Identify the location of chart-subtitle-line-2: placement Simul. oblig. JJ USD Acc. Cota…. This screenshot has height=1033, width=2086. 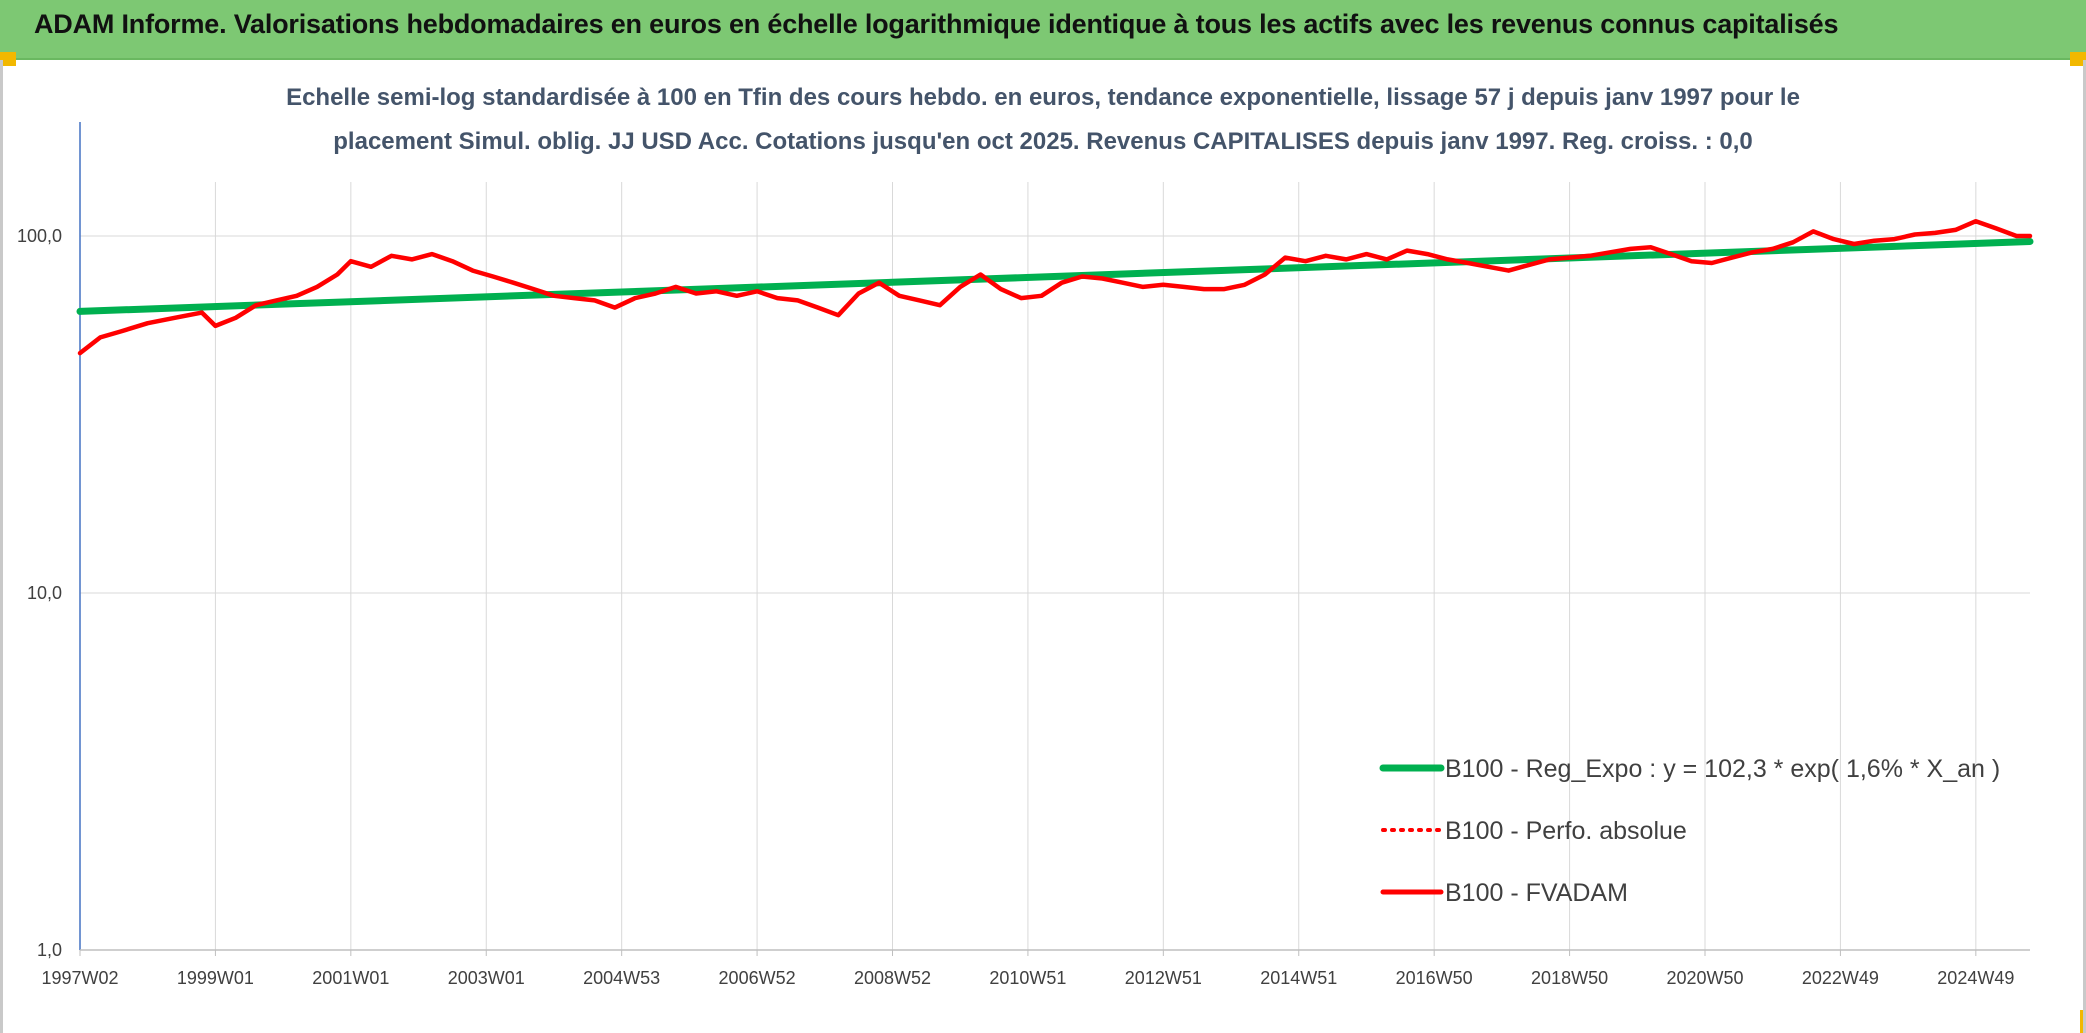
(1042, 141).